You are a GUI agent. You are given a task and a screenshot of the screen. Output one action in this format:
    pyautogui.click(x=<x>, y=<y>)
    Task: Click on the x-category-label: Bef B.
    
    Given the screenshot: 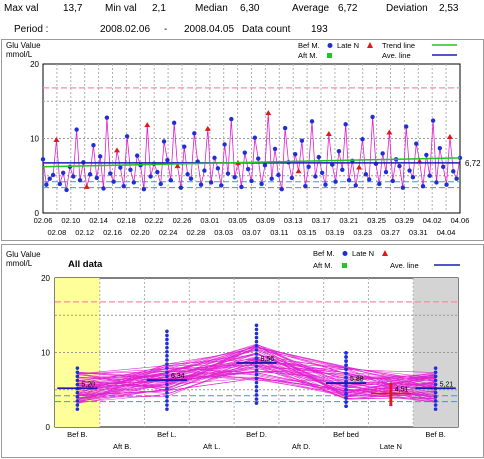 What is the action you would take?
    pyautogui.click(x=435, y=434)
    